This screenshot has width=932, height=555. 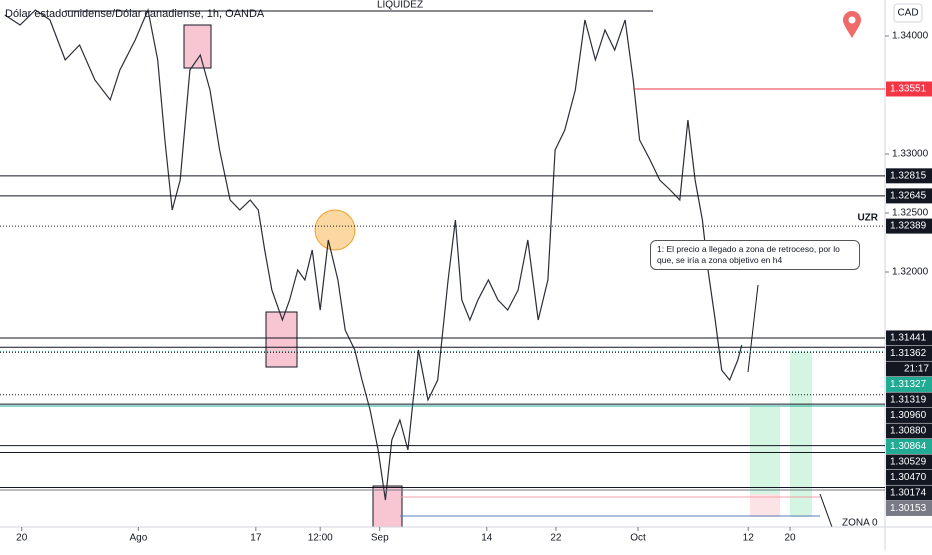 I want to click on y-tick-label: 1.32500, so click(x=910, y=213).